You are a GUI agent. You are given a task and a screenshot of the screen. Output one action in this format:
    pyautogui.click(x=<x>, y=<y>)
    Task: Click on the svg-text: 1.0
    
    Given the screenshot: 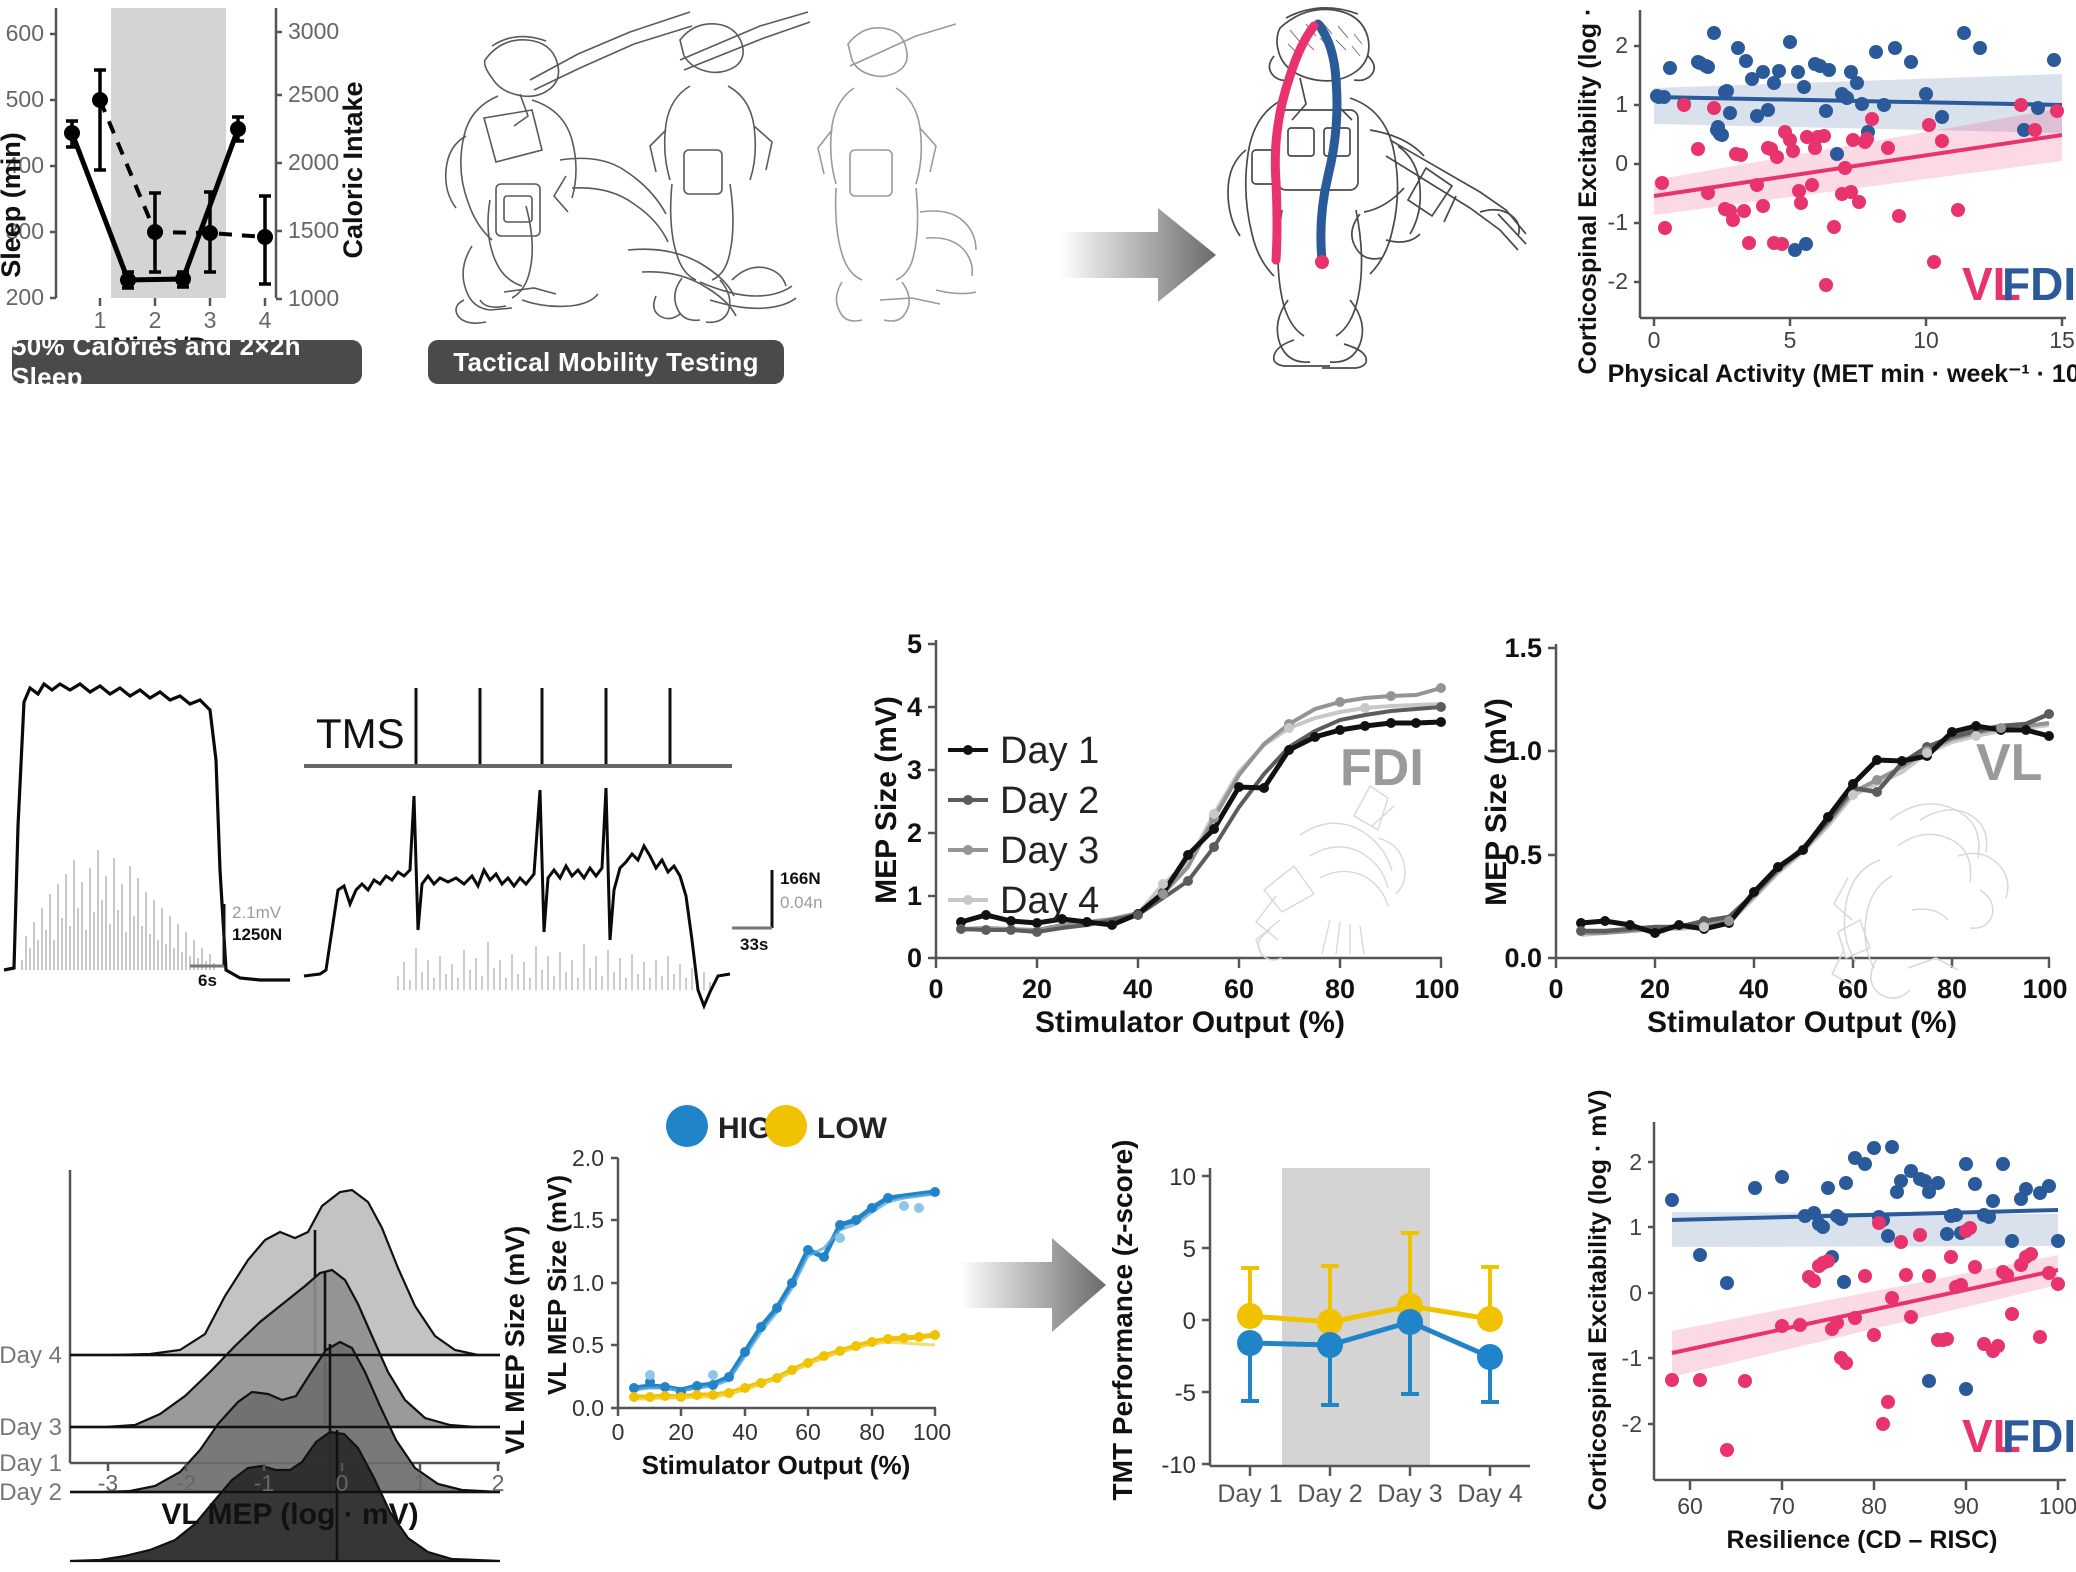 What is the action you would take?
    pyautogui.click(x=1523, y=751)
    